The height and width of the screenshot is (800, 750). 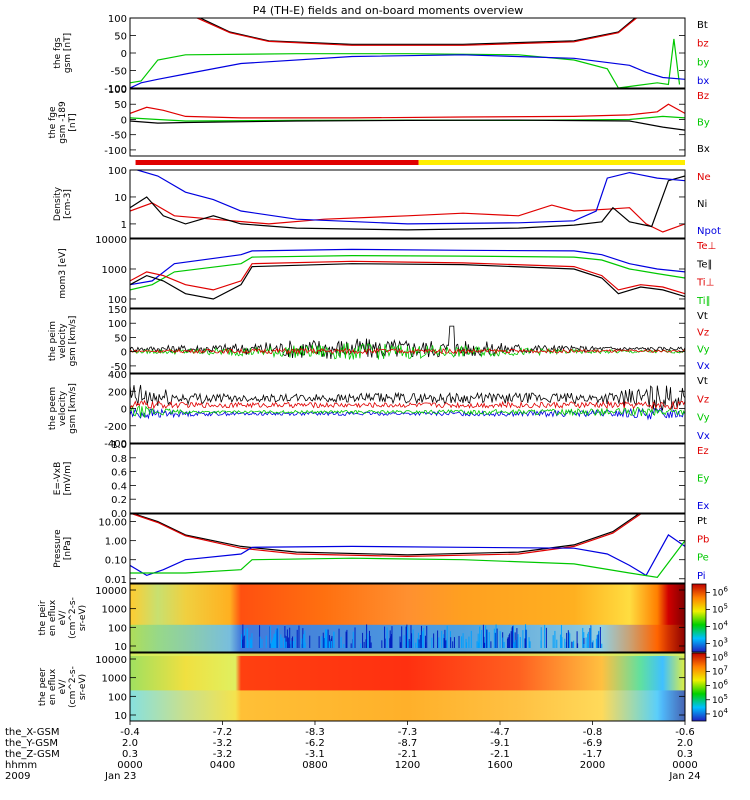 What do you see at coordinates (705, 283) in the screenshot?
I see `legend-Ti⊥: Ti⊥` at bounding box center [705, 283].